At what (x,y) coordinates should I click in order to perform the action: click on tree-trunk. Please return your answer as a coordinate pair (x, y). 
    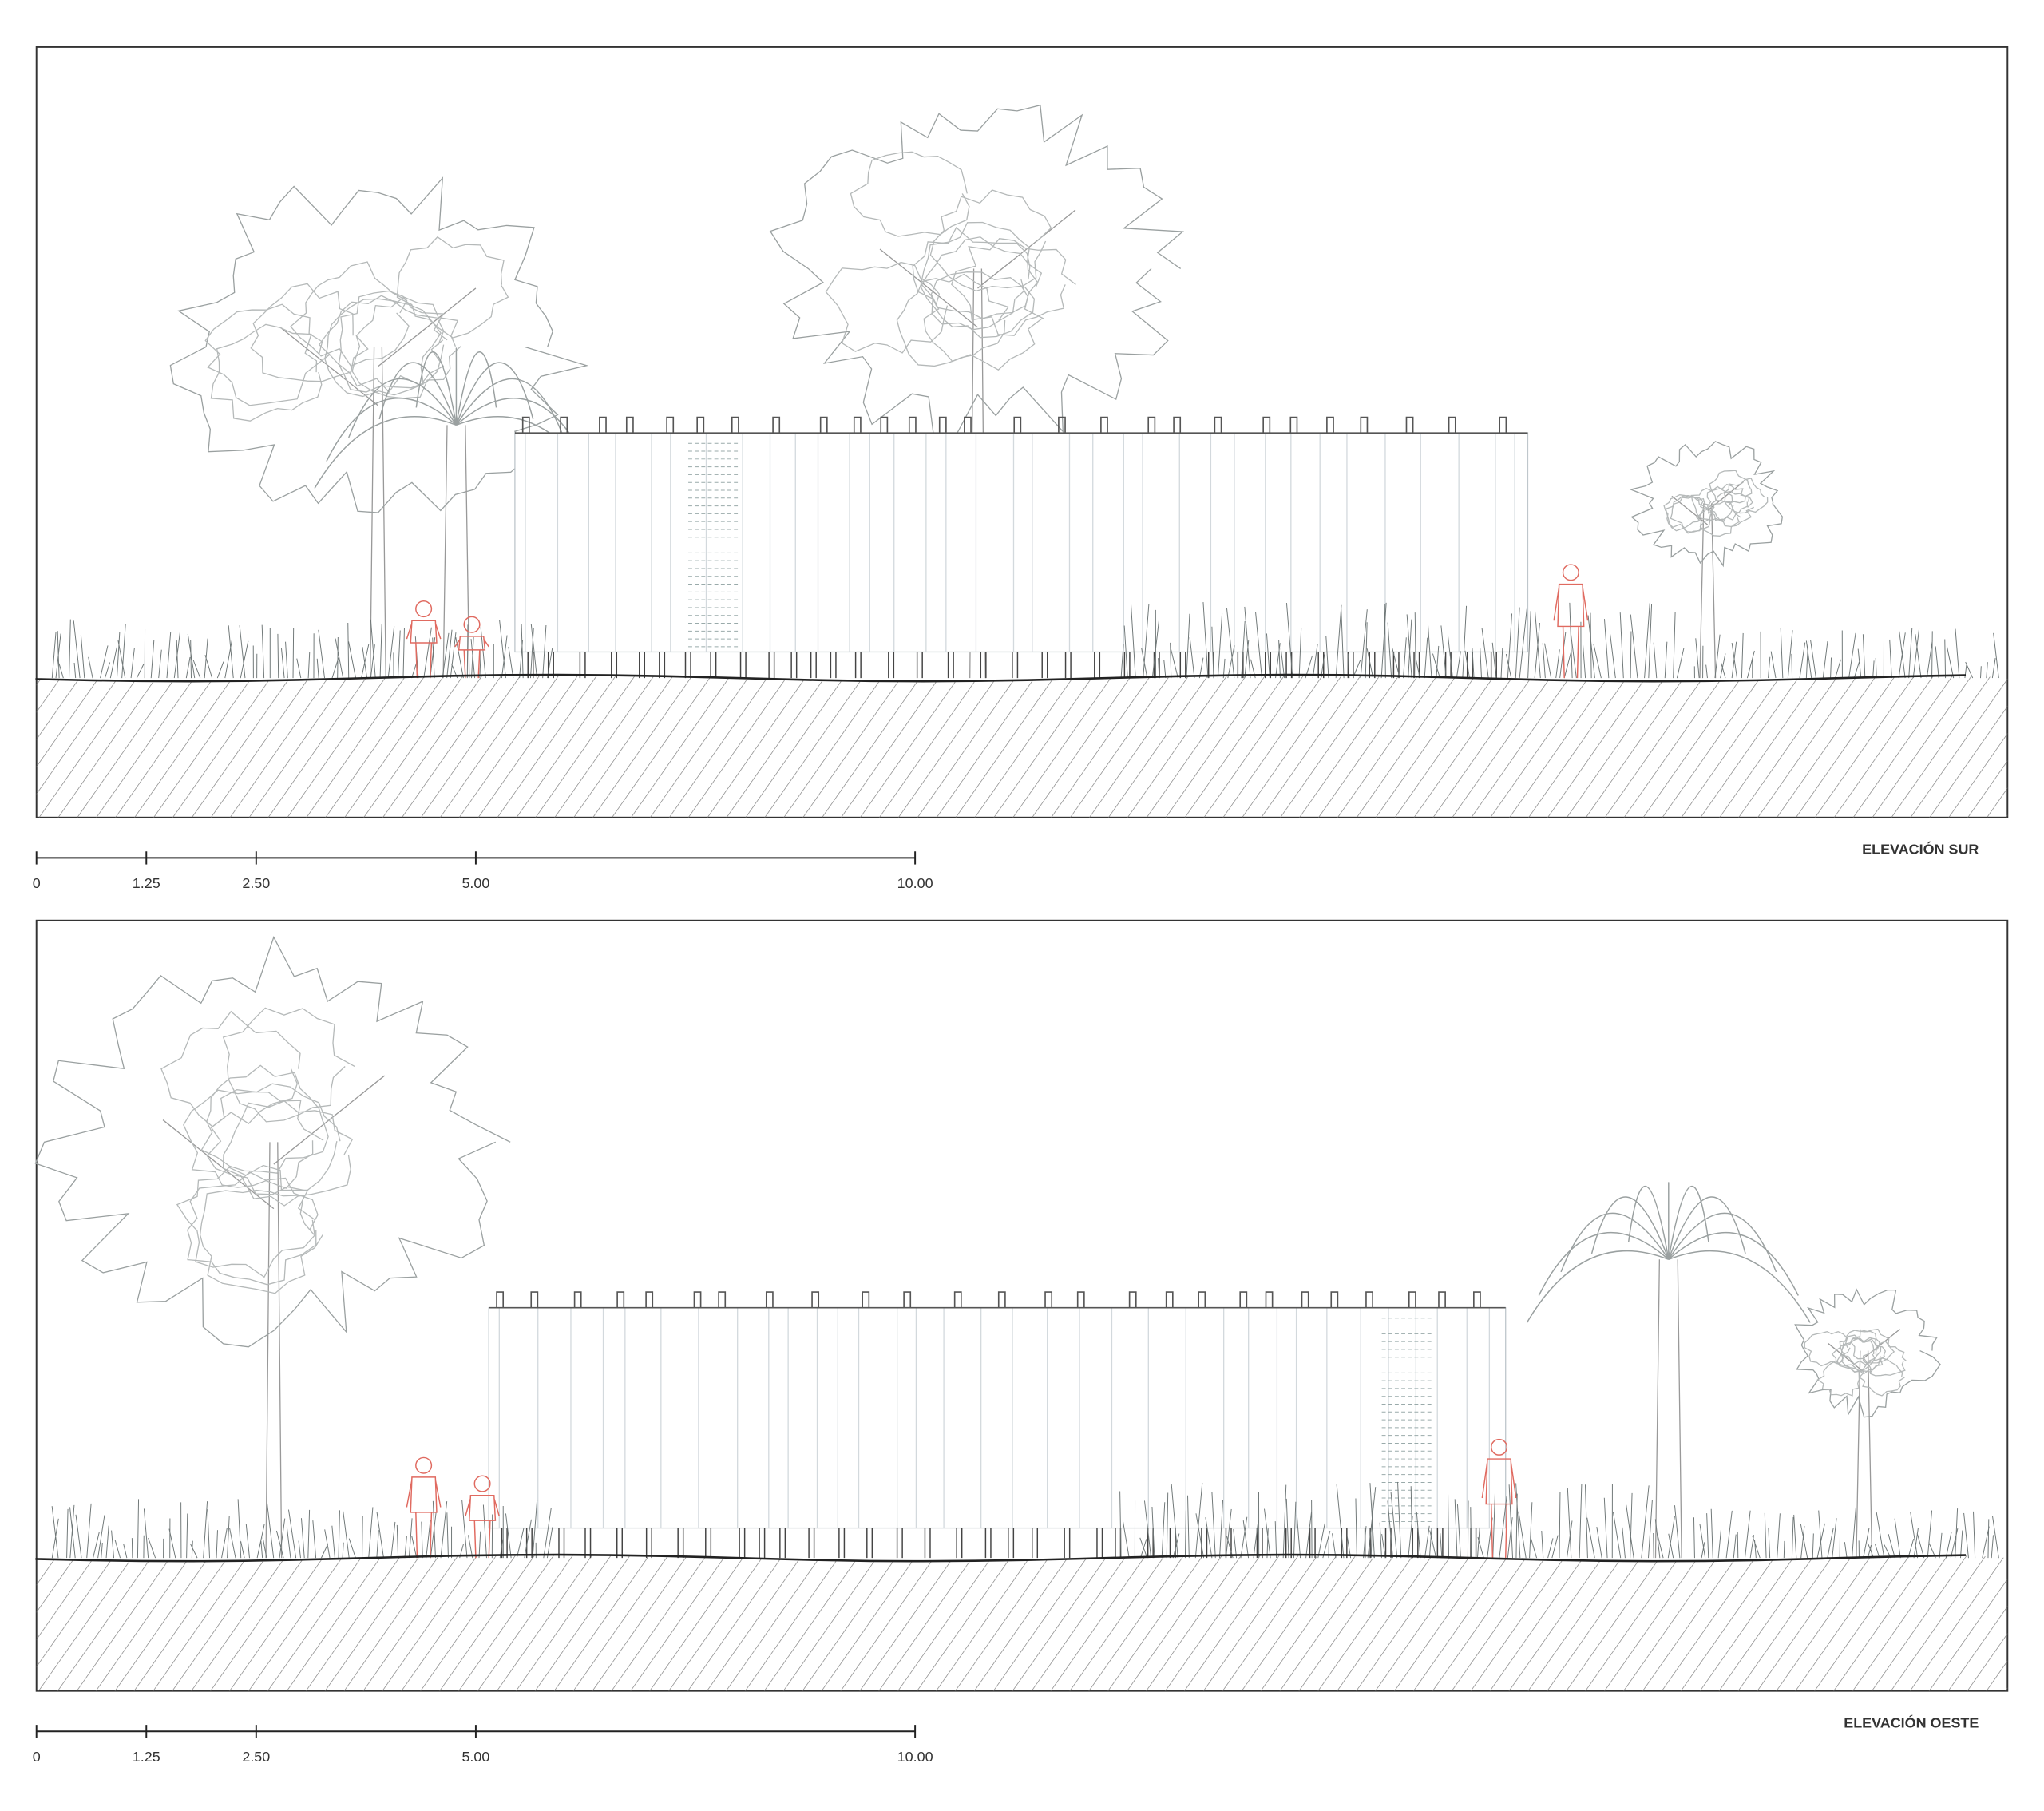
    Looking at the image, I should click on (1708, 580).